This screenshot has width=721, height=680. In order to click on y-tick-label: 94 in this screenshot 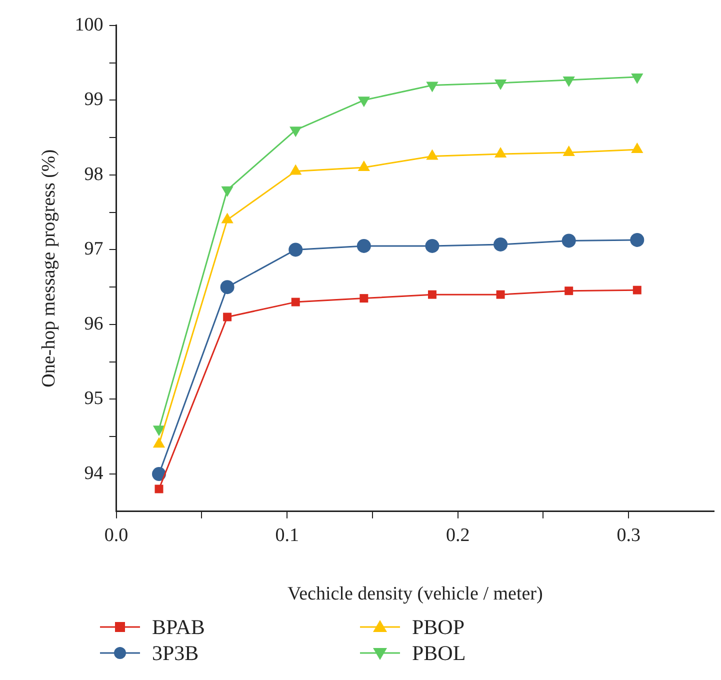, I will do `click(94, 473)`.